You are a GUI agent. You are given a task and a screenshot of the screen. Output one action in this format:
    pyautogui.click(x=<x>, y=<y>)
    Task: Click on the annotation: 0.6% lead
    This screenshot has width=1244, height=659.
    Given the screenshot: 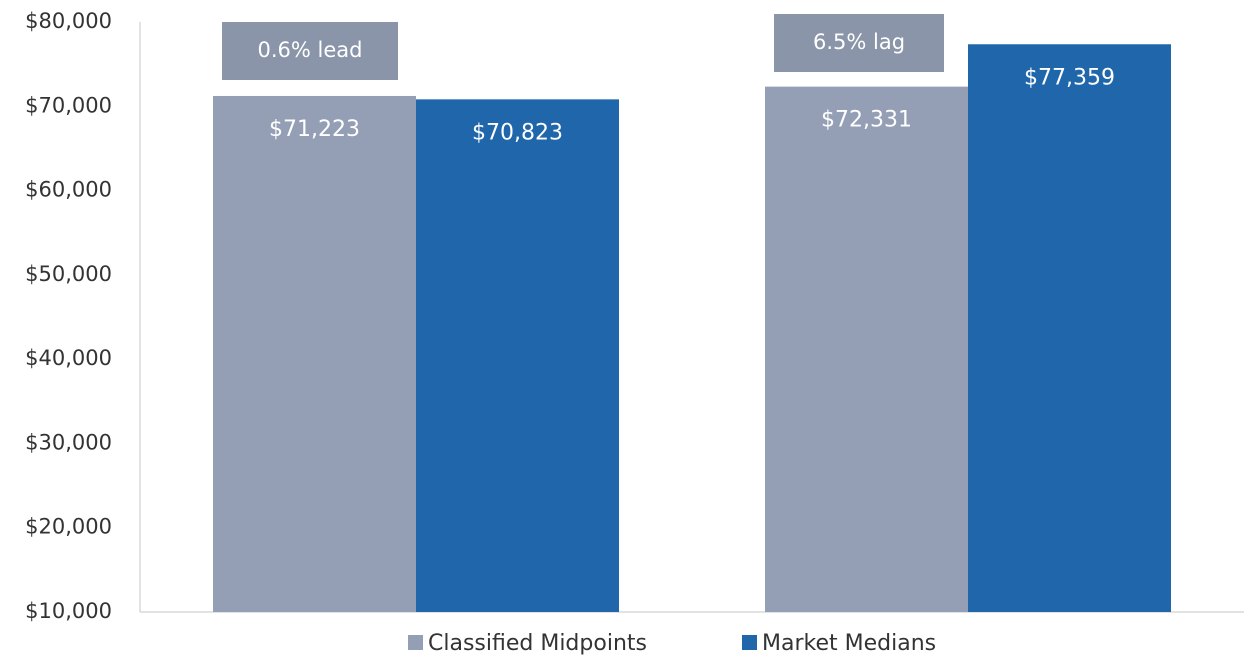 What is the action you would take?
    pyautogui.click(x=310, y=50)
    